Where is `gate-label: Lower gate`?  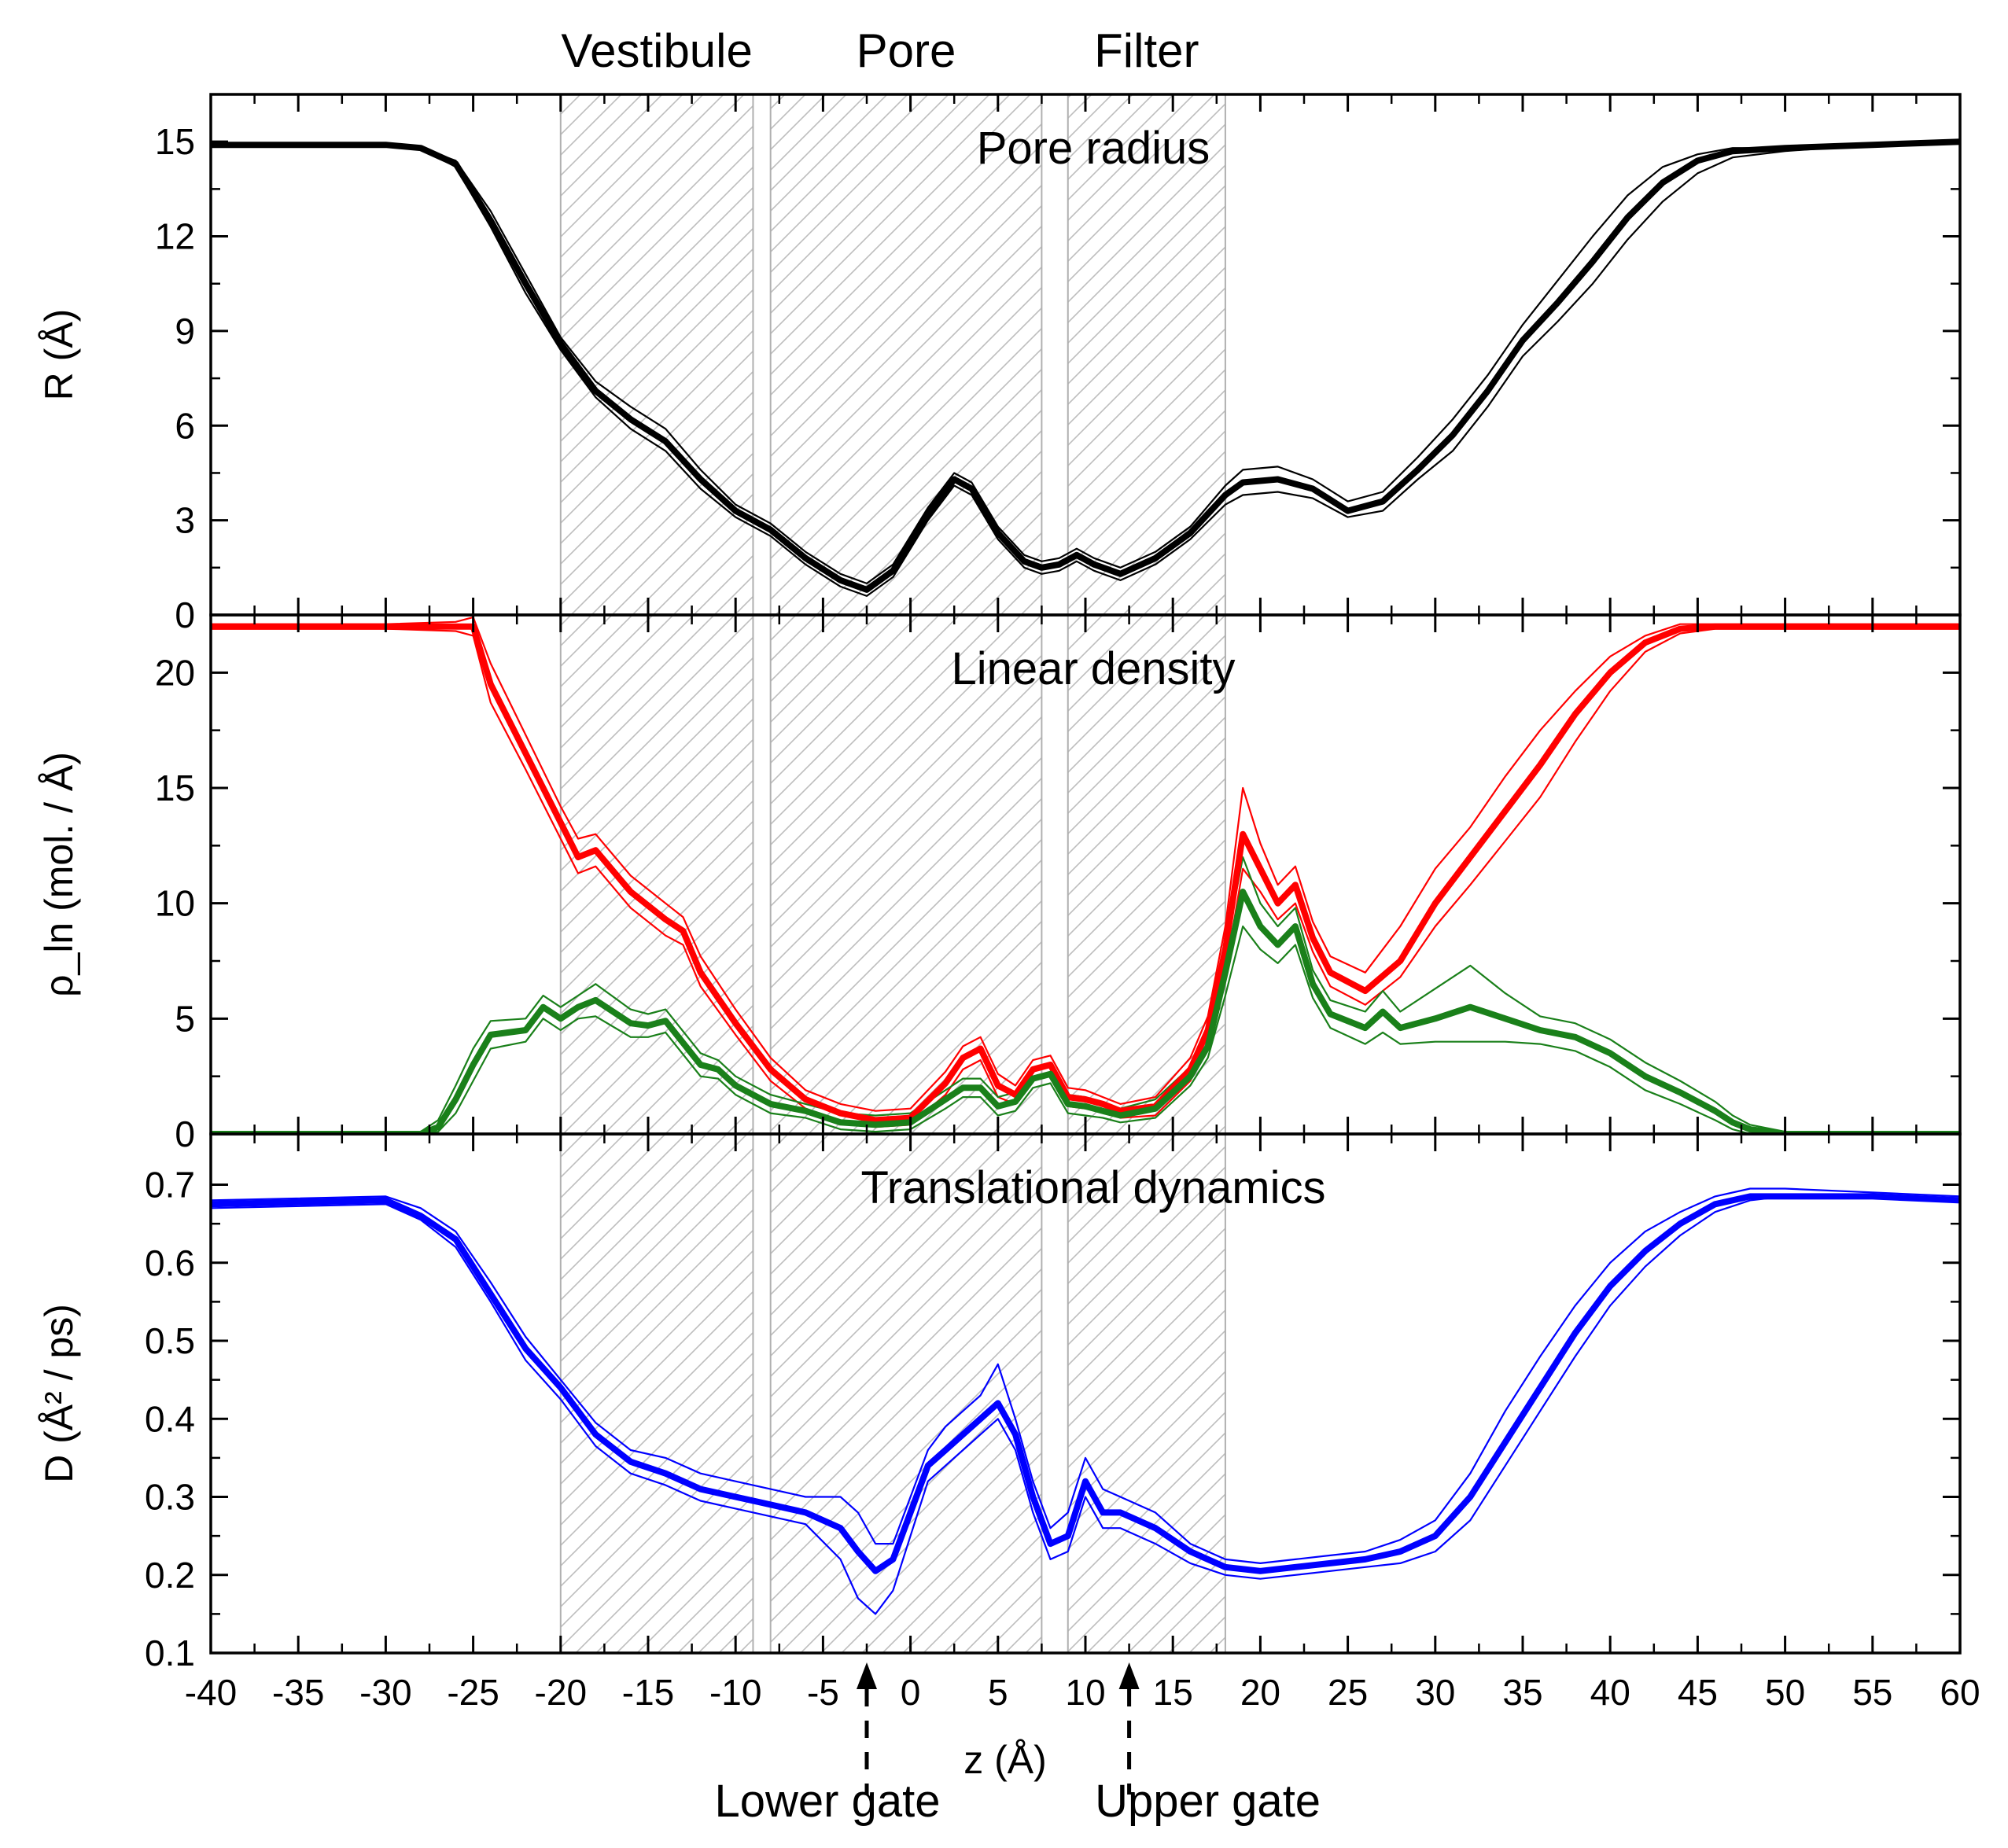
gate-label: Lower gate is located at coordinates (828, 1801).